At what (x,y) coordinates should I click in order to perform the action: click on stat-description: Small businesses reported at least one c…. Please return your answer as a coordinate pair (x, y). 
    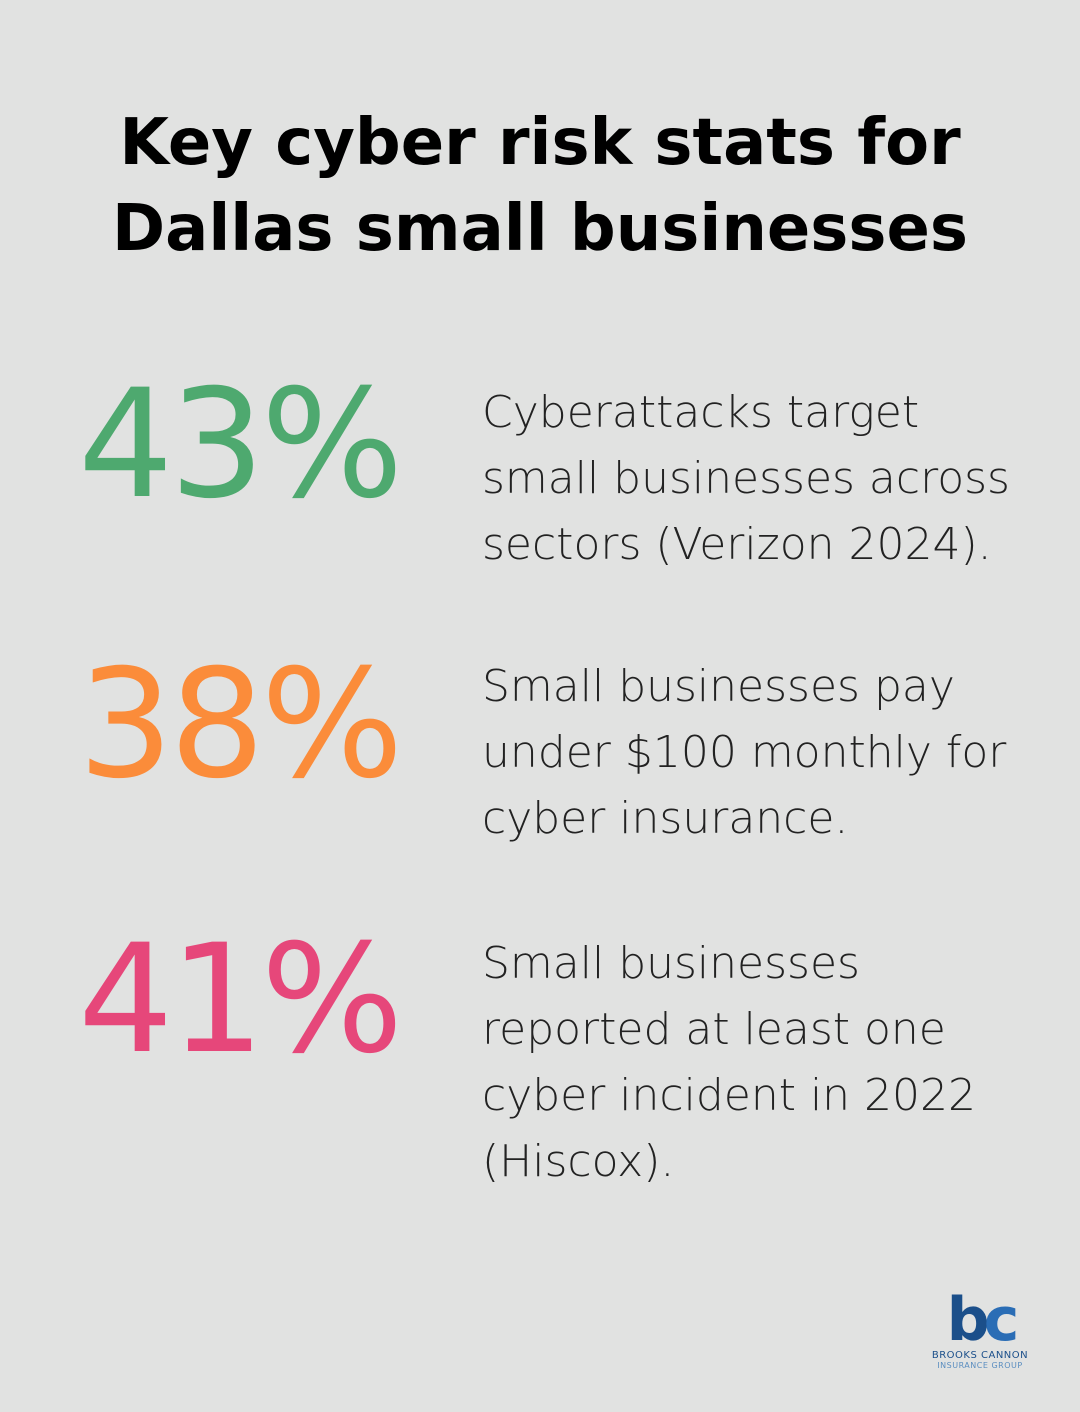
    Looking at the image, I should click on (729, 1062).